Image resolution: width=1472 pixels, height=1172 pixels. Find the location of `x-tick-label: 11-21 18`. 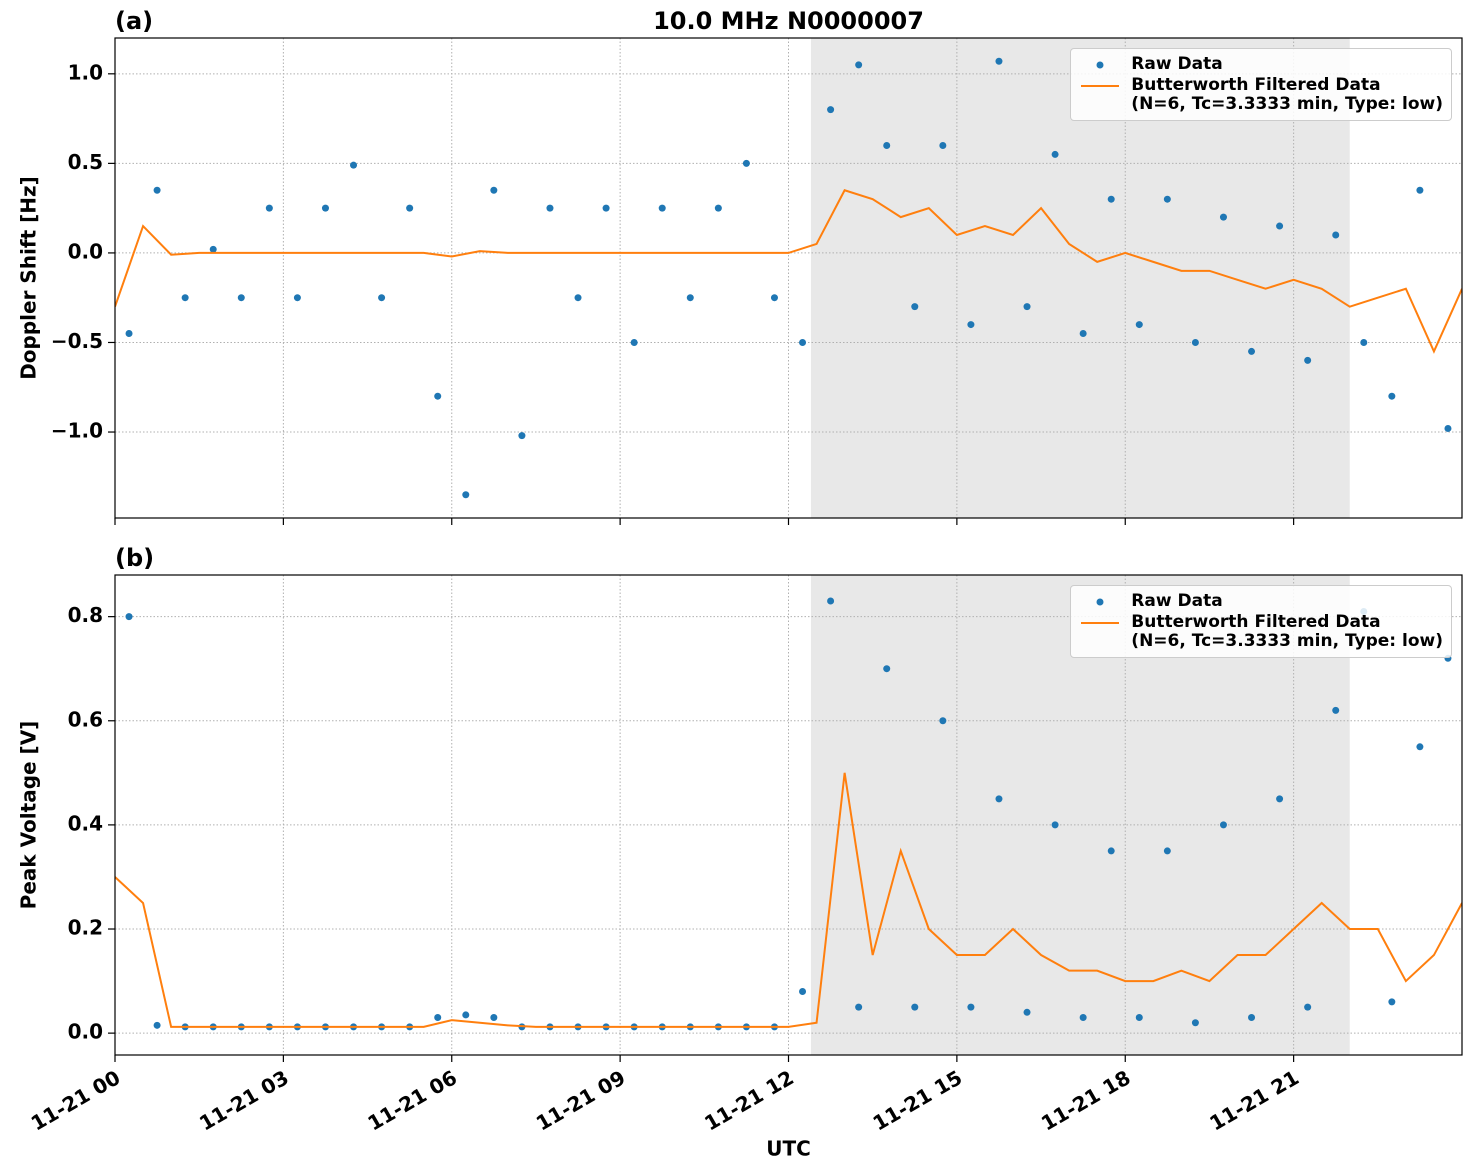

x-tick-label: 11-21 18 is located at coordinates (1086, 1100).